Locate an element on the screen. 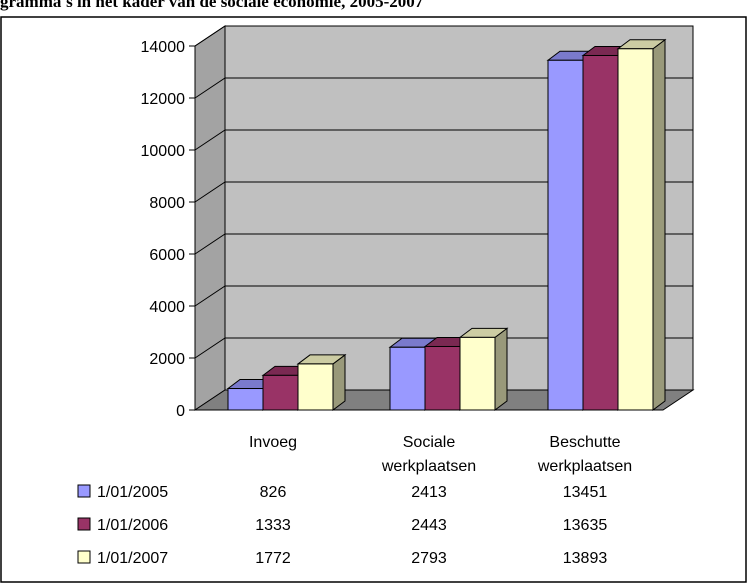 The width and height of the screenshot is (747, 583). x-category-label: Sociale is located at coordinates (429, 442).